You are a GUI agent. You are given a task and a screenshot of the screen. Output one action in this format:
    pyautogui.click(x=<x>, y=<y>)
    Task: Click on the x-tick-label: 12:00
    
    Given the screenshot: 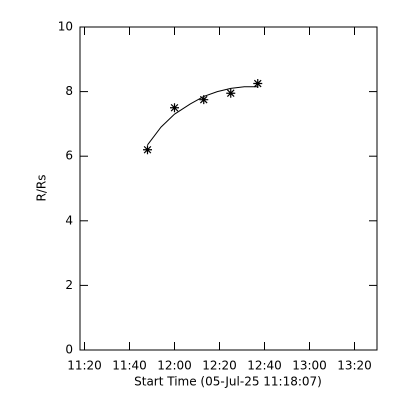 What is the action you would take?
    pyautogui.click(x=174, y=366)
    